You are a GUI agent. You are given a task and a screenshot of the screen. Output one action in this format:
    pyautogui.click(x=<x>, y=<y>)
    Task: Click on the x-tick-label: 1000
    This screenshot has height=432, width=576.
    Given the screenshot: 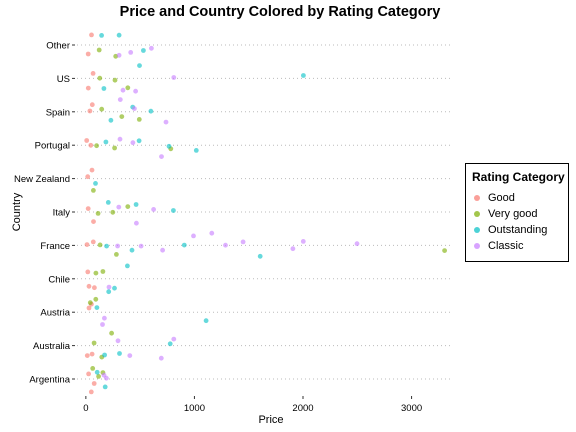 What is the action you would take?
    pyautogui.click(x=194, y=408)
    